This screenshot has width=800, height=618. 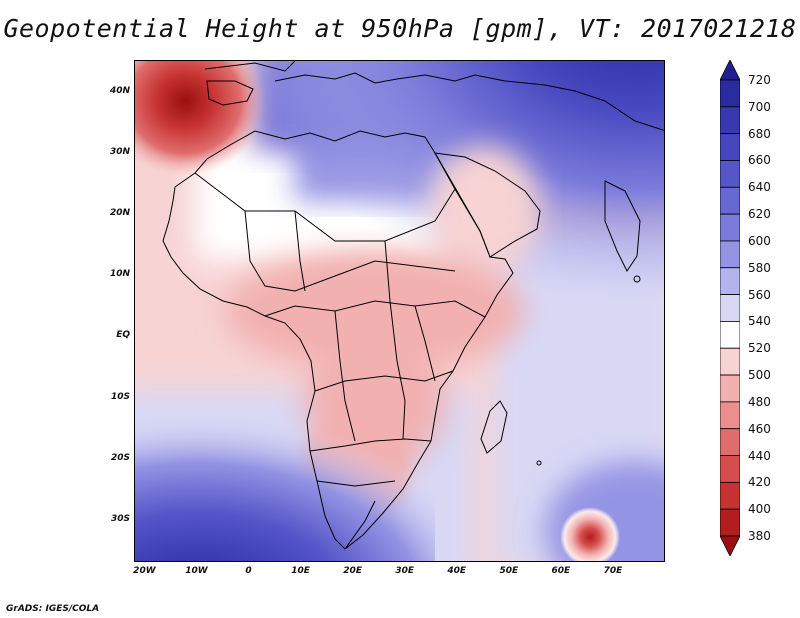 What do you see at coordinates (123, 335) in the screenshot?
I see `y-tick-label: EQ` at bounding box center [123, 335].